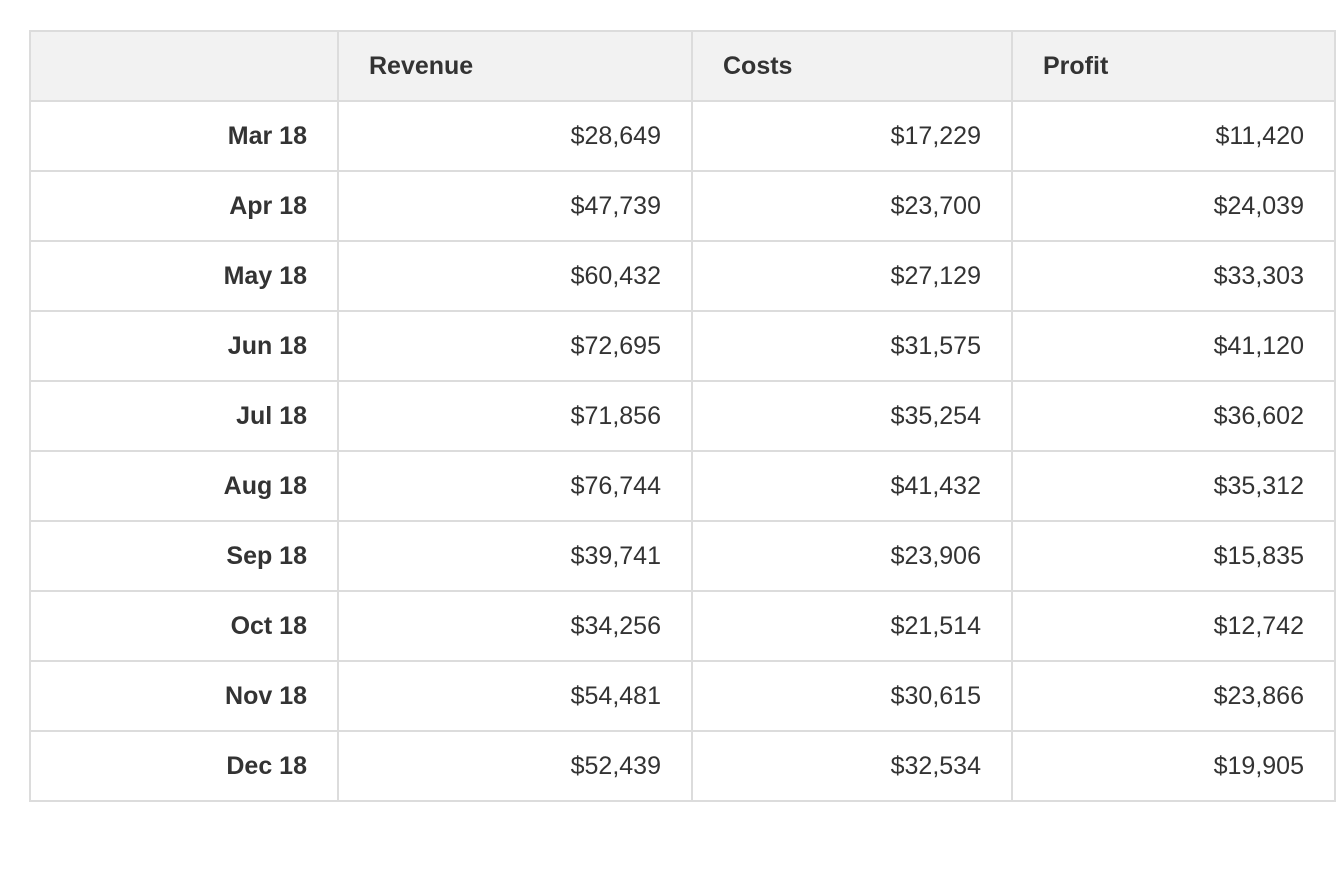  I want to click on table-row: Oct 18 $34,256 $21,514 $12,742, so click(682, 626).